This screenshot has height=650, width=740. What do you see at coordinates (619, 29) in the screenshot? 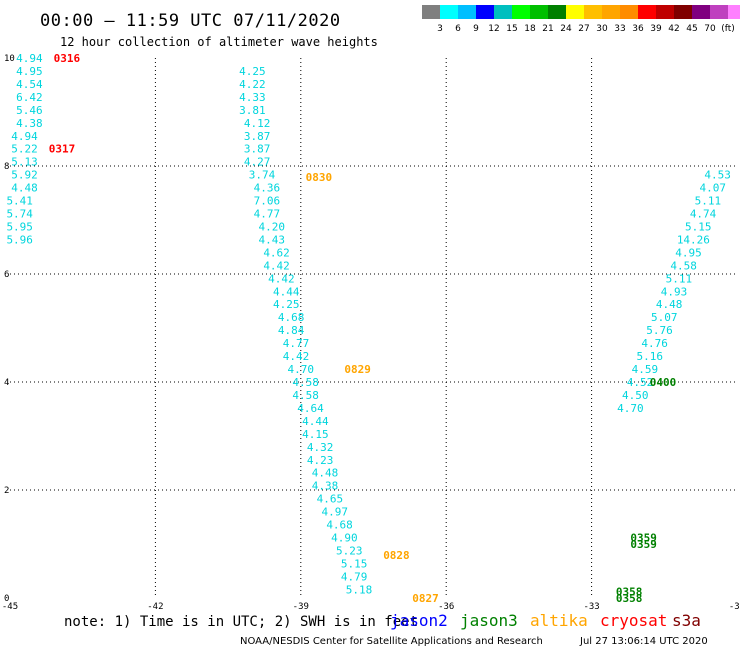
I see `colorbar-label: 33` at bounding box center [619, 29].